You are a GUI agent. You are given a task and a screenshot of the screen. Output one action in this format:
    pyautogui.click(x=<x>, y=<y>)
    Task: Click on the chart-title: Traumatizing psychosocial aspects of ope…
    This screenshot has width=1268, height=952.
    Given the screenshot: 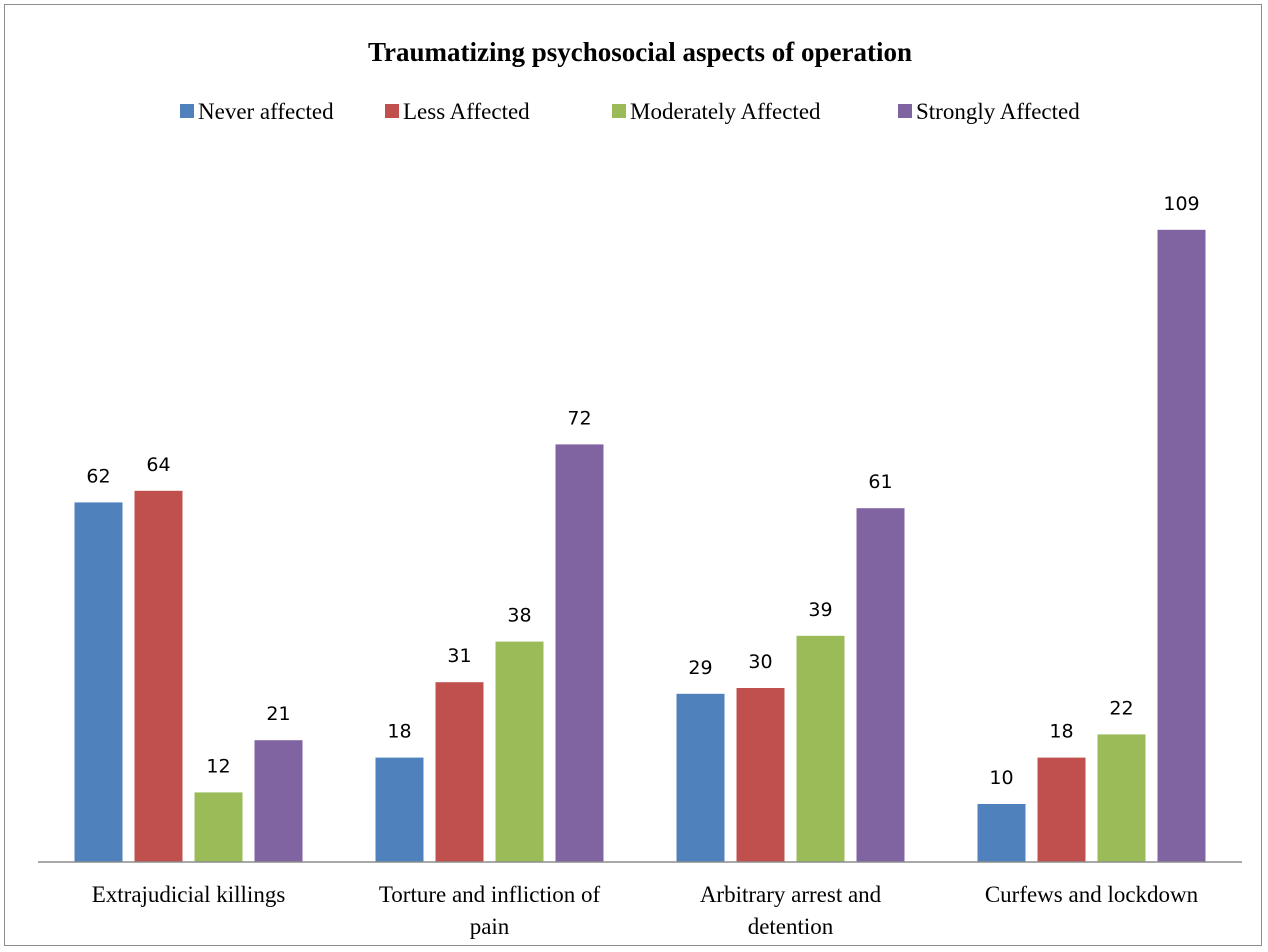 What is the action you would take?
    pyautogui.click(x=640, y=52)
    